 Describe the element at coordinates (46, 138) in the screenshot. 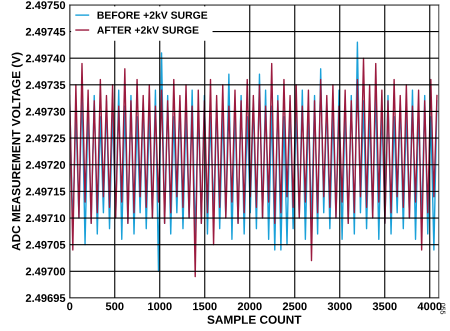

I see `y-tick-label: 2.49725` at that location.